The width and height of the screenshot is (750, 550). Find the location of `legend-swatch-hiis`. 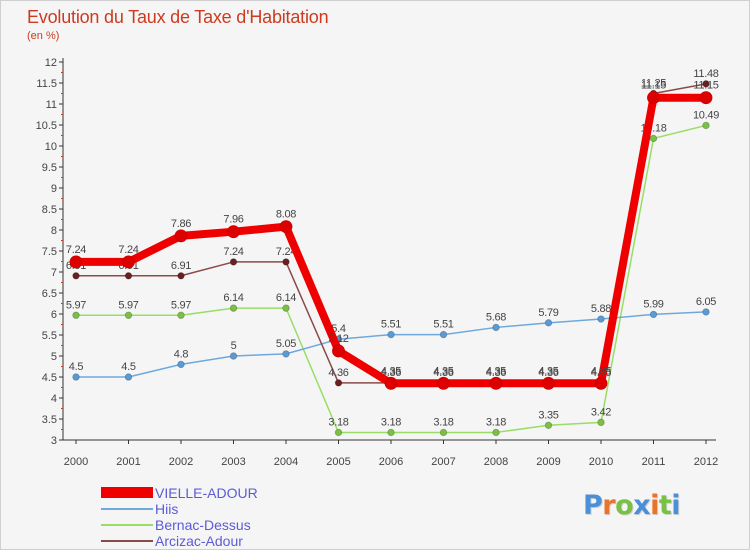

legend-swatch-hiis is located at coordinates (127, 509).